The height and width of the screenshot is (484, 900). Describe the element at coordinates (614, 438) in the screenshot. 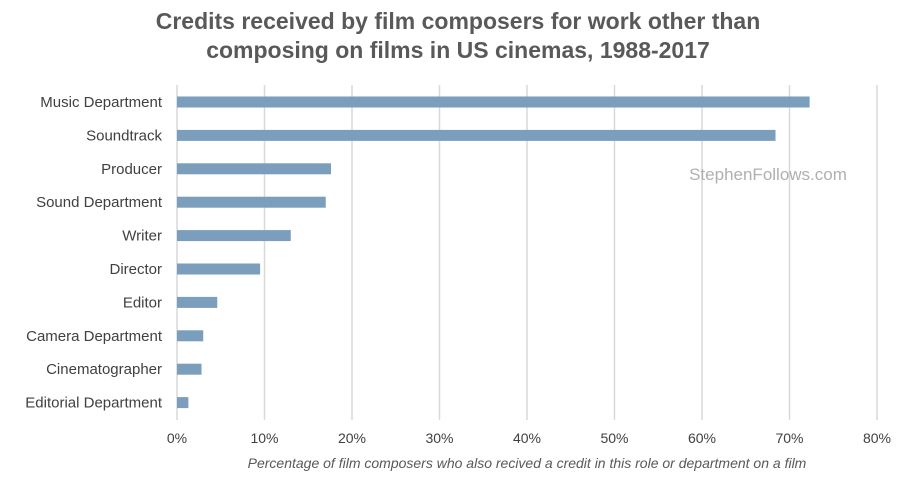

I see `x-tick-label: 50%` at that location.